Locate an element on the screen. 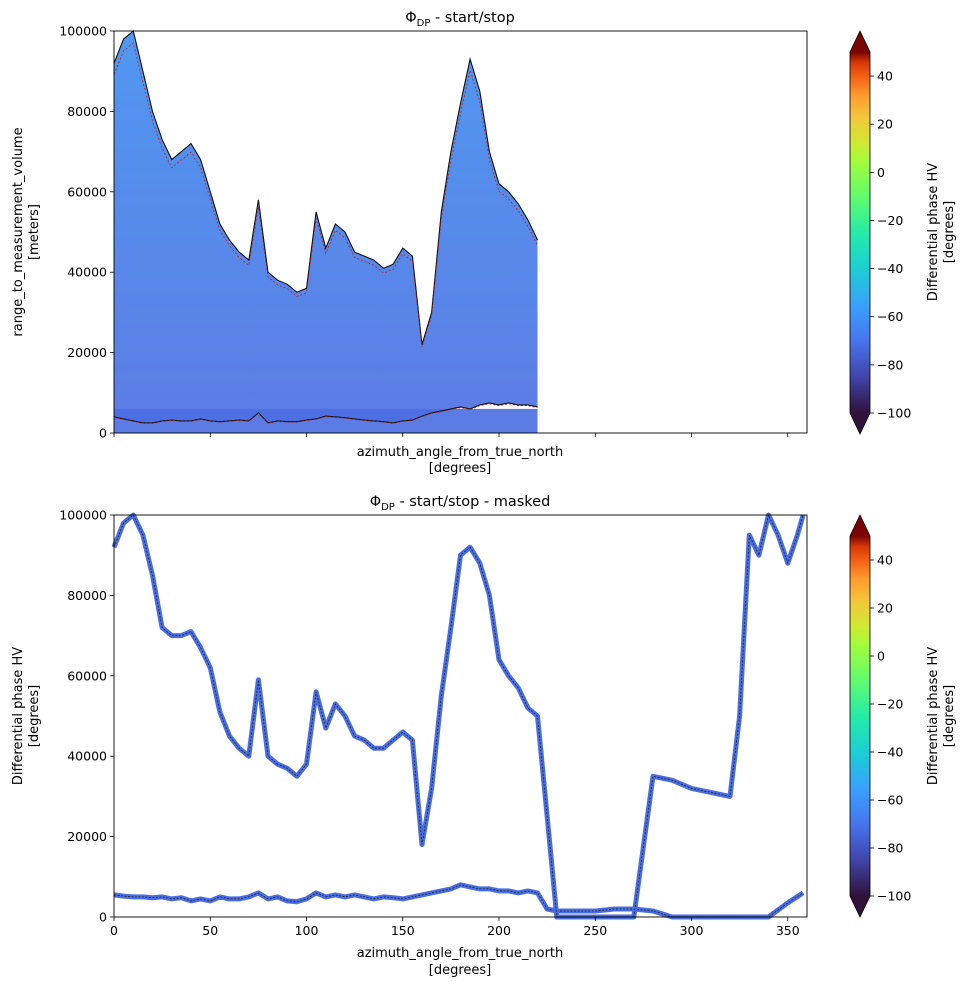 The image size is (968, 990). panel1-x-label: azimuth_angle_from_true_north is located at coordinates (460, 452).